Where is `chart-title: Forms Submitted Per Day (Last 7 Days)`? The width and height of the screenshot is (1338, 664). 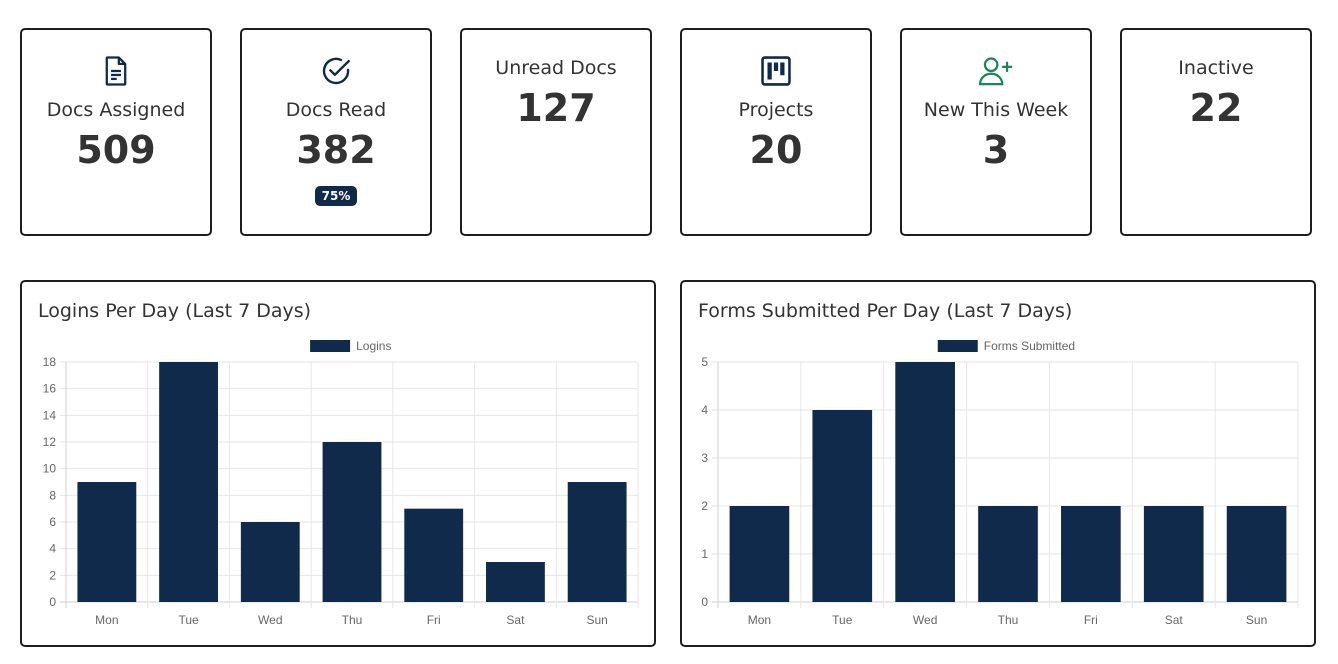
chart-title: Forms Submitted Per Day (Last 7 Days) is located at coordinates (885, 311).